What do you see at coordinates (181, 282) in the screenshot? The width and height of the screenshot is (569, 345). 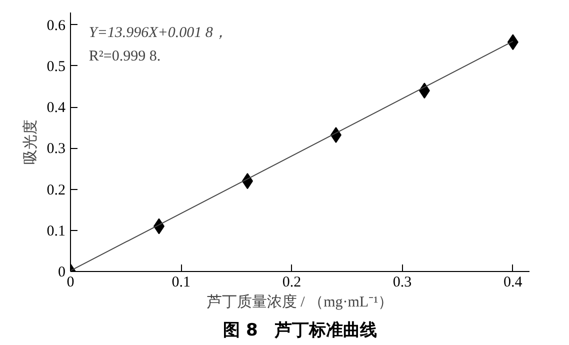 I see `x-tick-label: 0.1` at bounding box center [181, 282].